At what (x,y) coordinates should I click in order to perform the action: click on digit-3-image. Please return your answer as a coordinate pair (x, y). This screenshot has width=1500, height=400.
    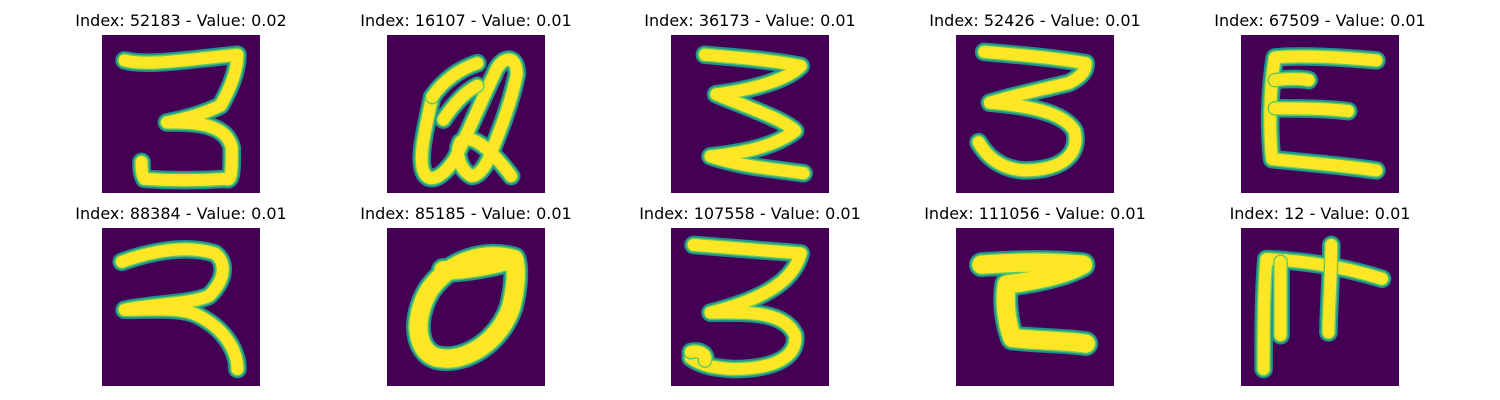
    Looking at the image, I should click on (181, 114).